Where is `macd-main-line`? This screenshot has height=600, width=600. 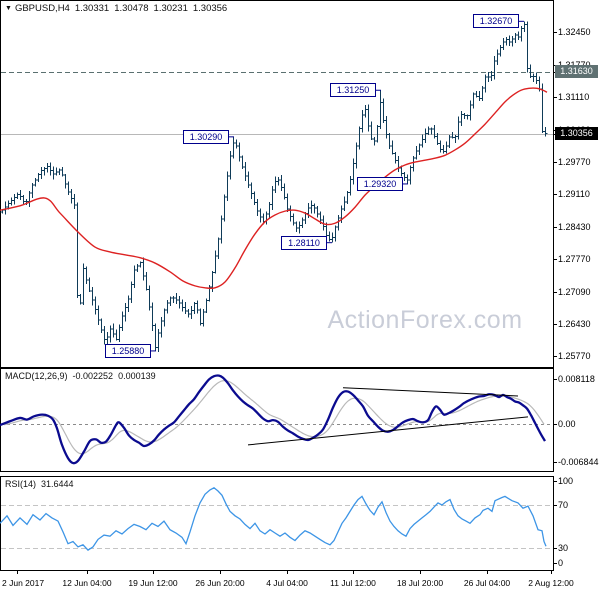 macd-main-line is located at coordinates (273, 419).